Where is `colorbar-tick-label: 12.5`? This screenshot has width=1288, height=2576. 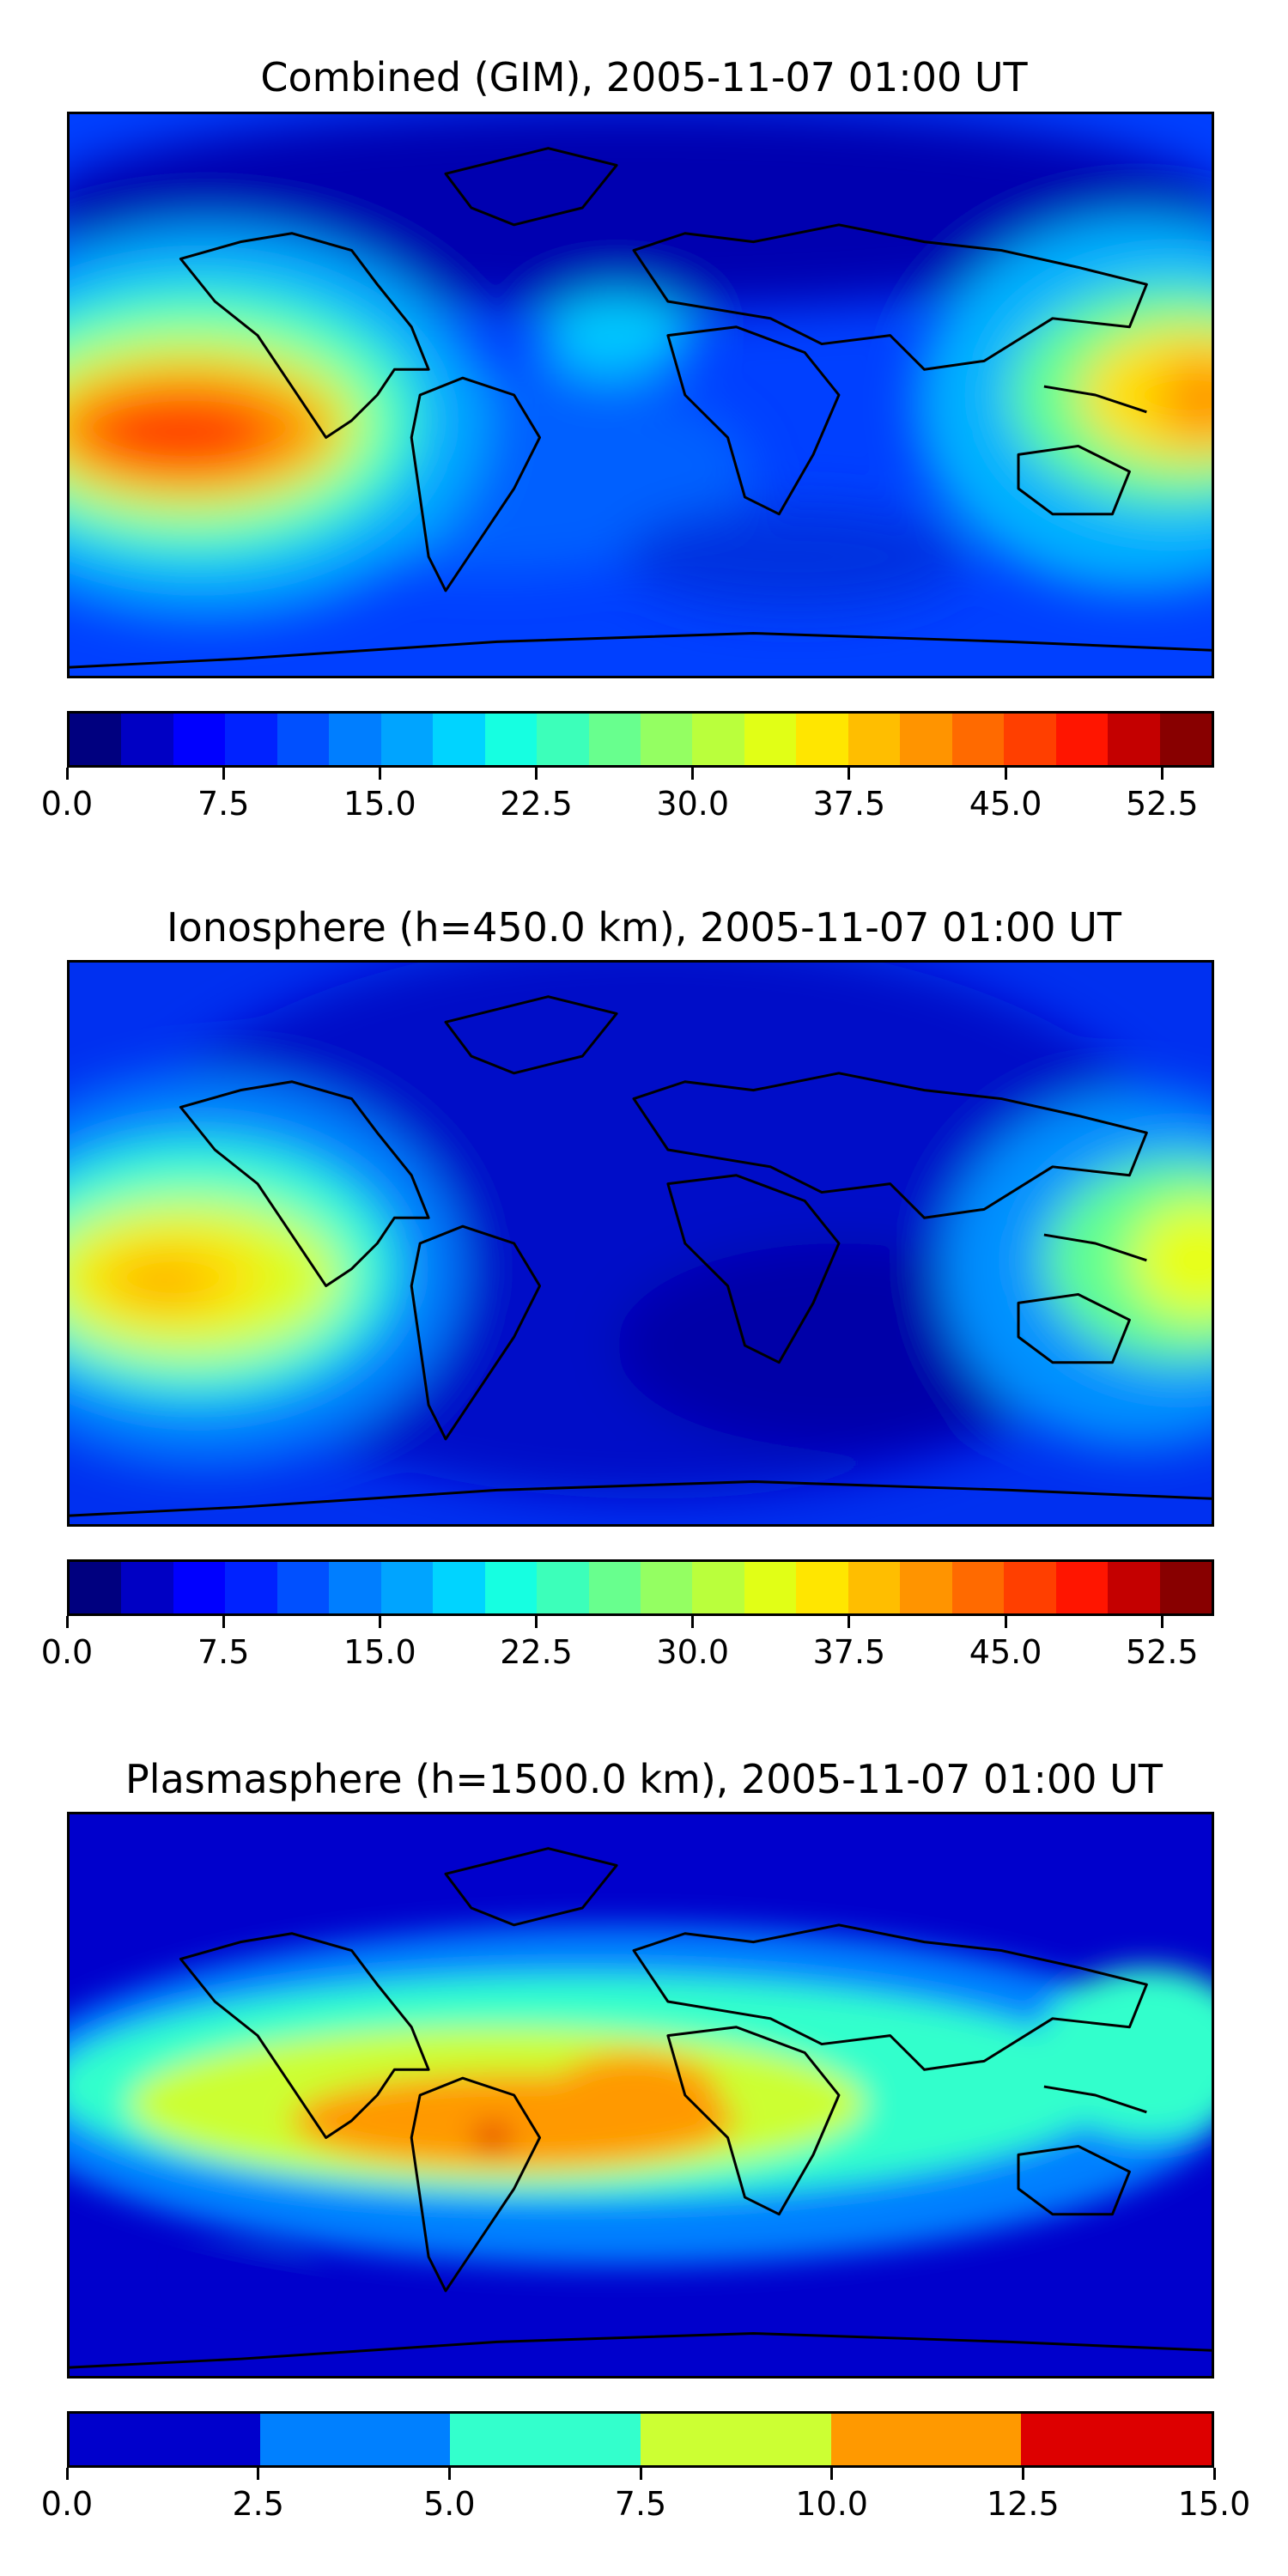 colorbar-tick-label: 12.5 is located at coordinates (1024, 2504).